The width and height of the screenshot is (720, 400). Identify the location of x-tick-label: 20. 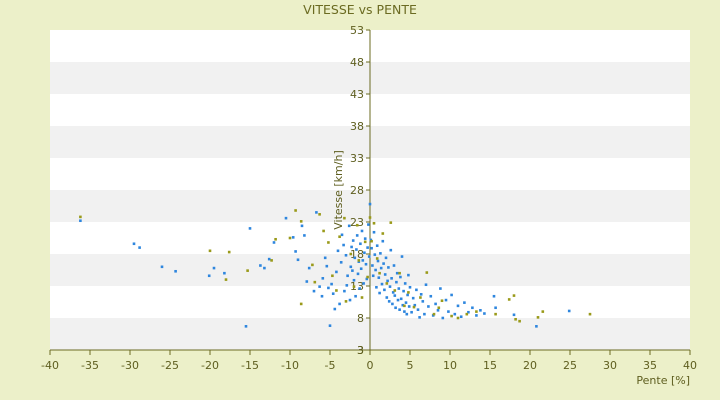
(530, 365).